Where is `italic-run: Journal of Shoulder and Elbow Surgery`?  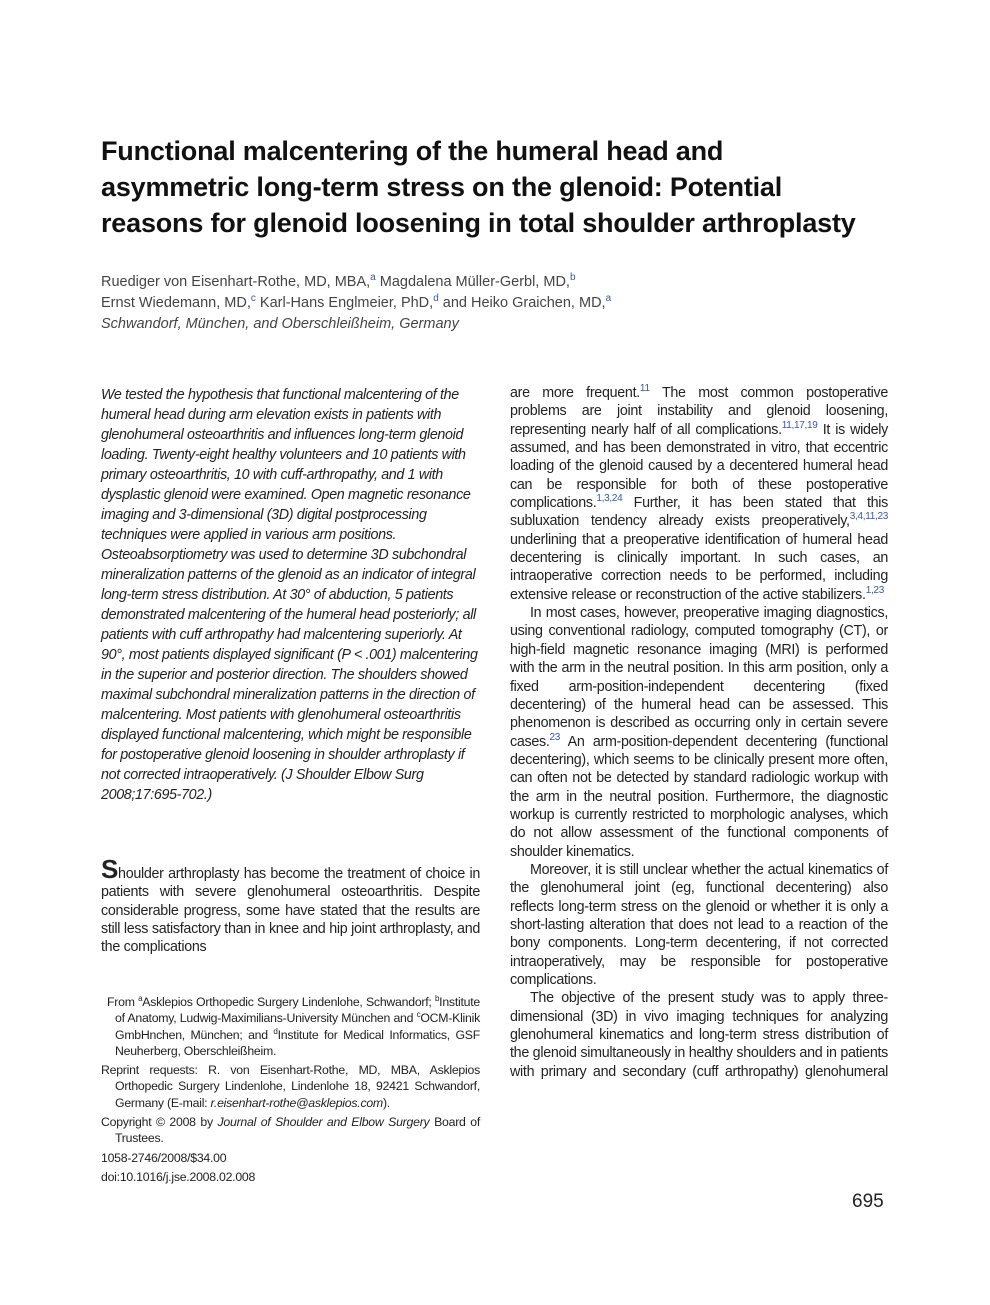 italic-run: Journal of Shoulder and Elbow Surgery is located at coordinates (323, 1122).